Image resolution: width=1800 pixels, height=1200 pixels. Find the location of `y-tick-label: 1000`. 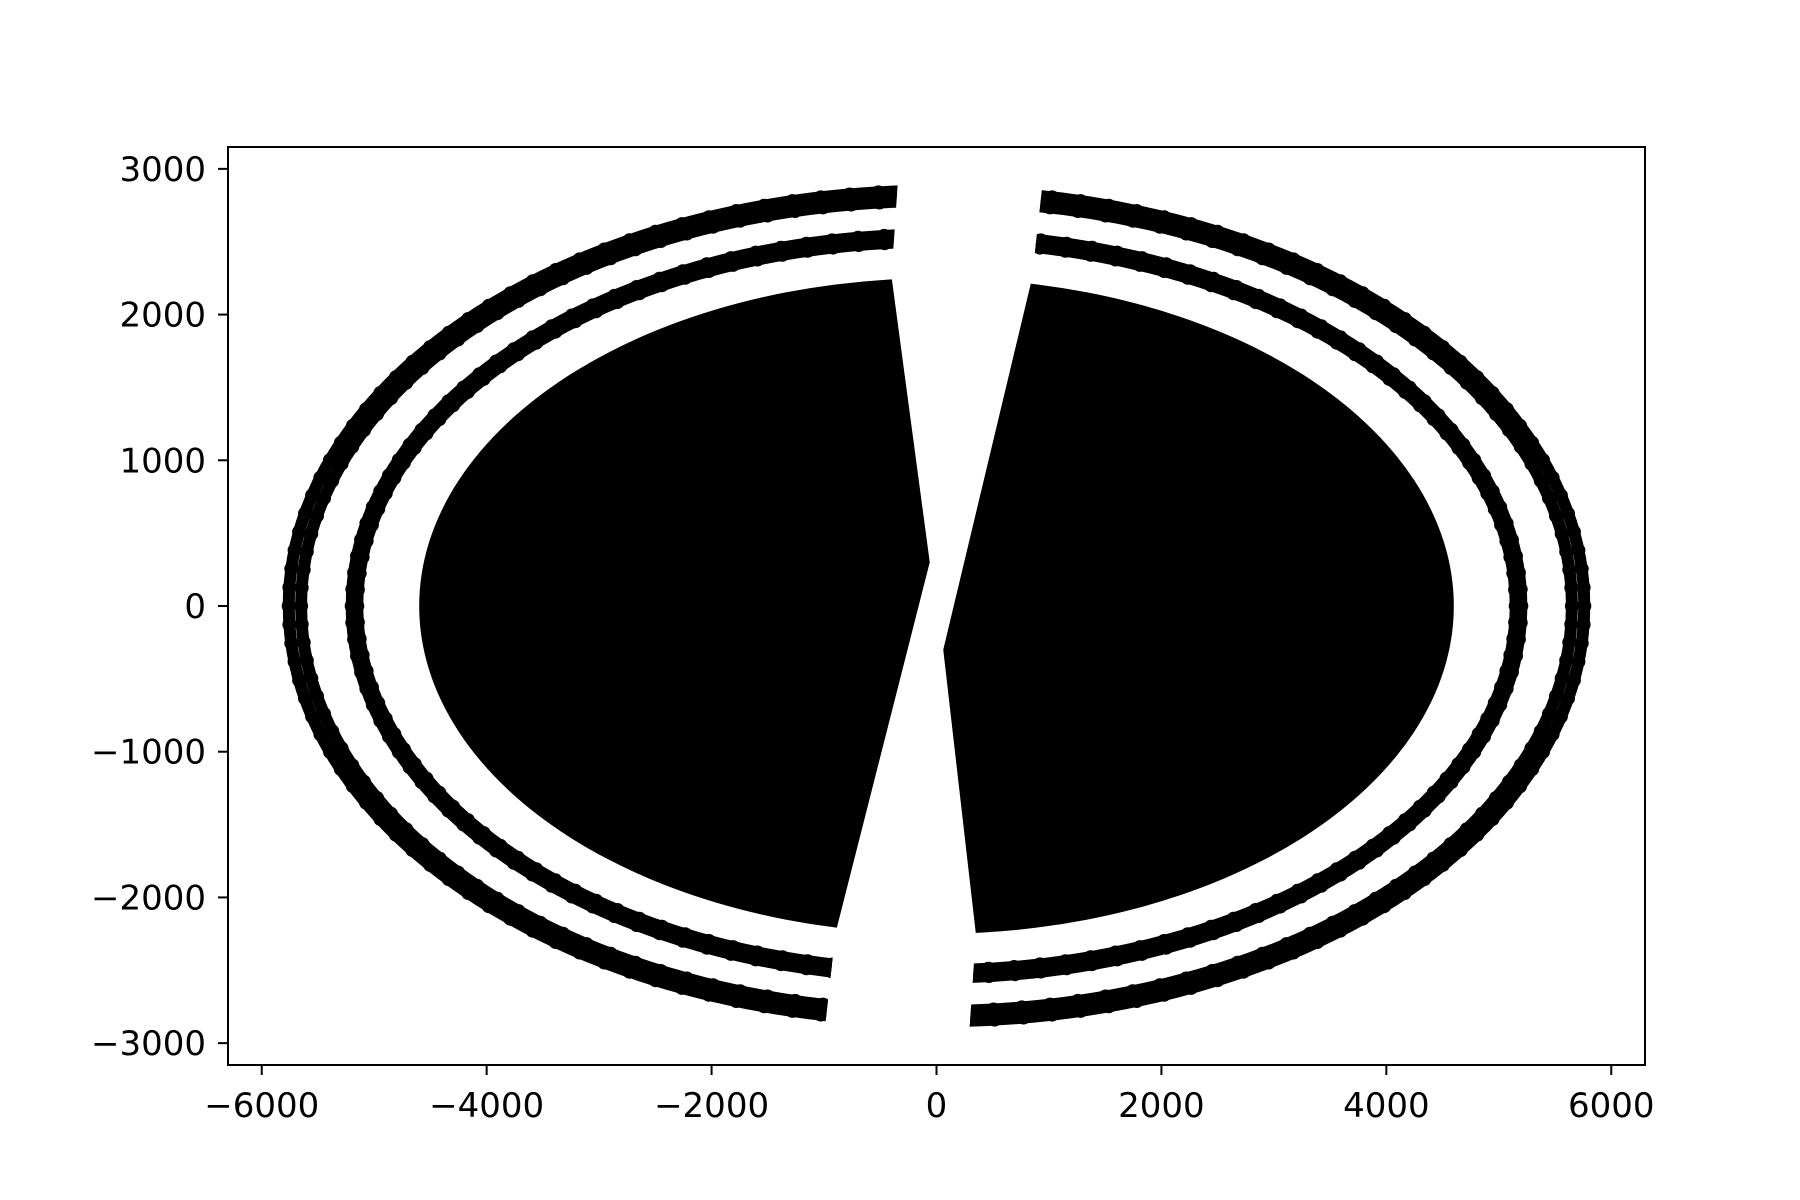

y-tick-label: 1000 is located at coordinates (162, 461).